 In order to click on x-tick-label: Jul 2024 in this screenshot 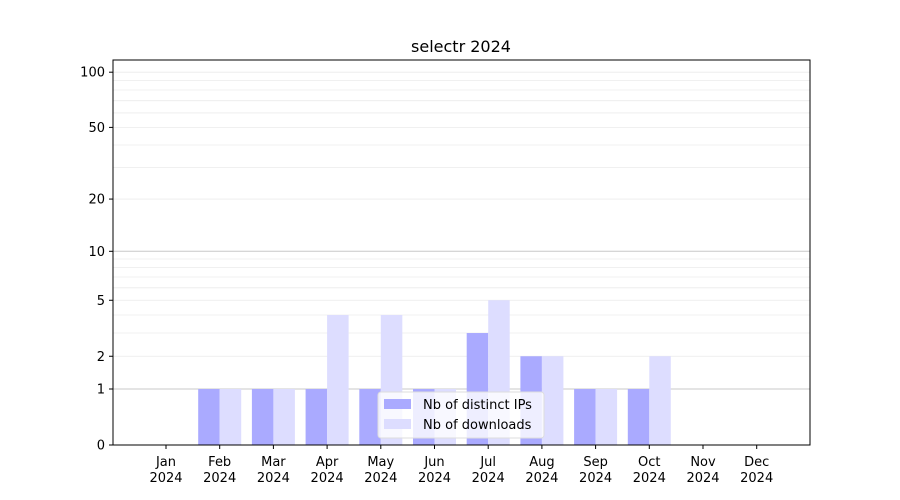, I will do `click(488, 470)`.